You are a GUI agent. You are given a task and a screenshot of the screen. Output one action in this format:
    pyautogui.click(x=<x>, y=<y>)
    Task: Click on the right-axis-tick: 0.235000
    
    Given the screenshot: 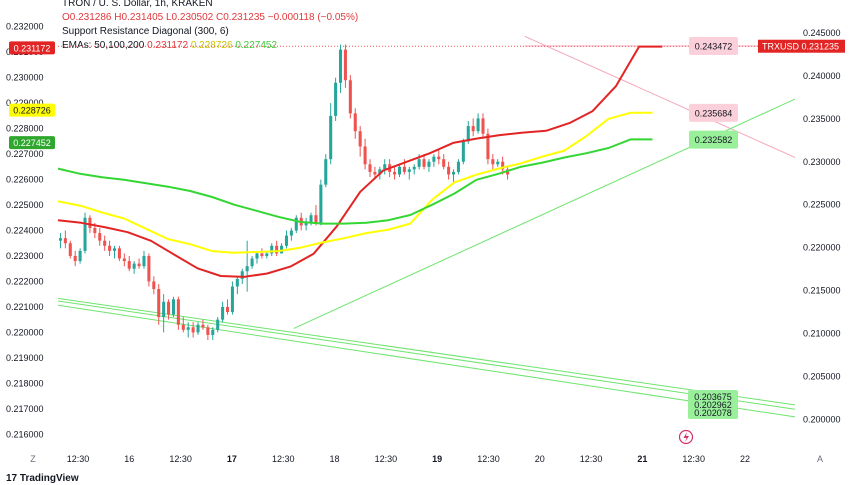 What is the action you would take?
    pyautogui.click(x=822, y=119)
    